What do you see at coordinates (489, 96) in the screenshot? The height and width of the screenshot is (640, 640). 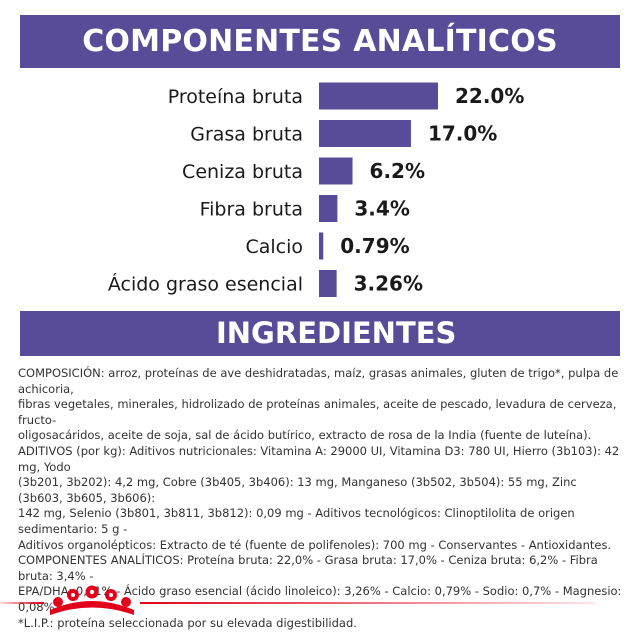 I see `value-label: 22.0%` at bounding box center [489, 96].